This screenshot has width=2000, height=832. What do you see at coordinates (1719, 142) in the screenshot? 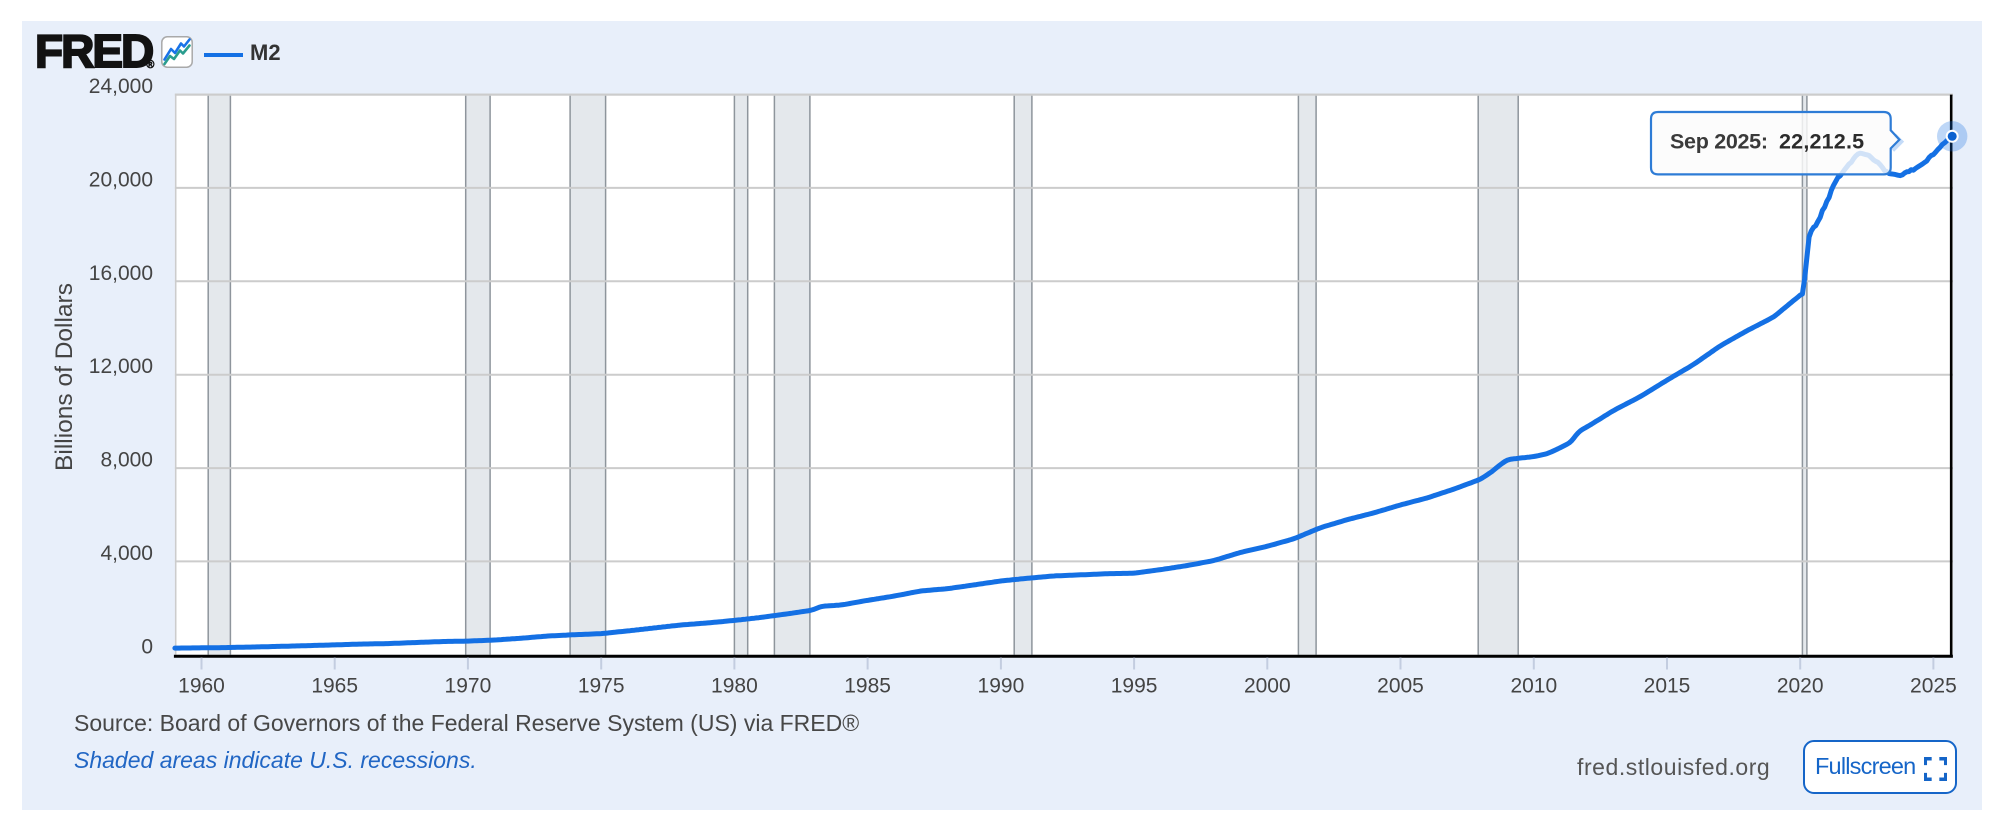
I see `svg-text: Sep 2025:` at bounding box center [1719, 142].